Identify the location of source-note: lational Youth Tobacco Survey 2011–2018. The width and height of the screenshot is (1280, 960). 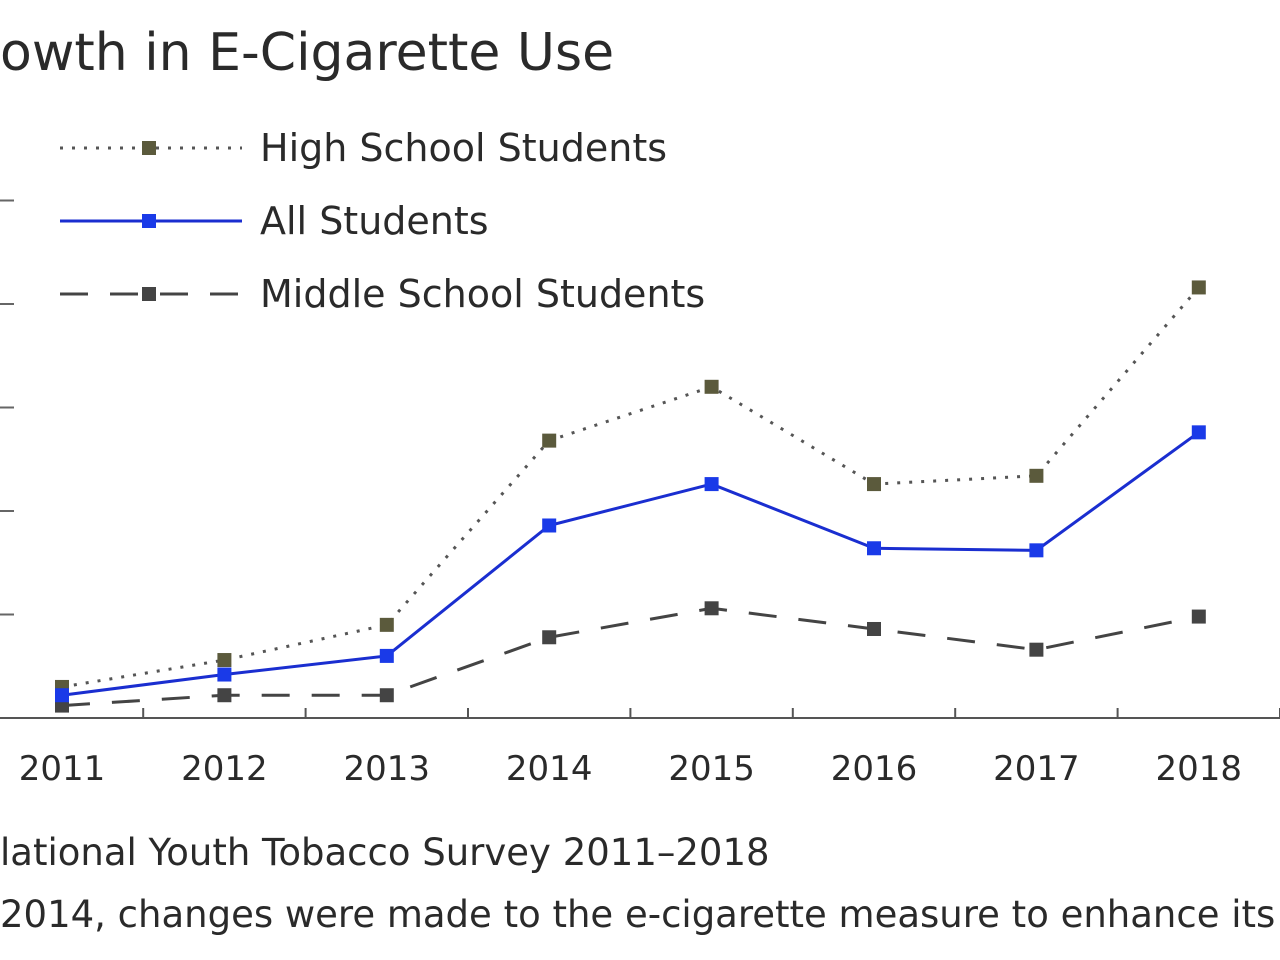
(385, 852).